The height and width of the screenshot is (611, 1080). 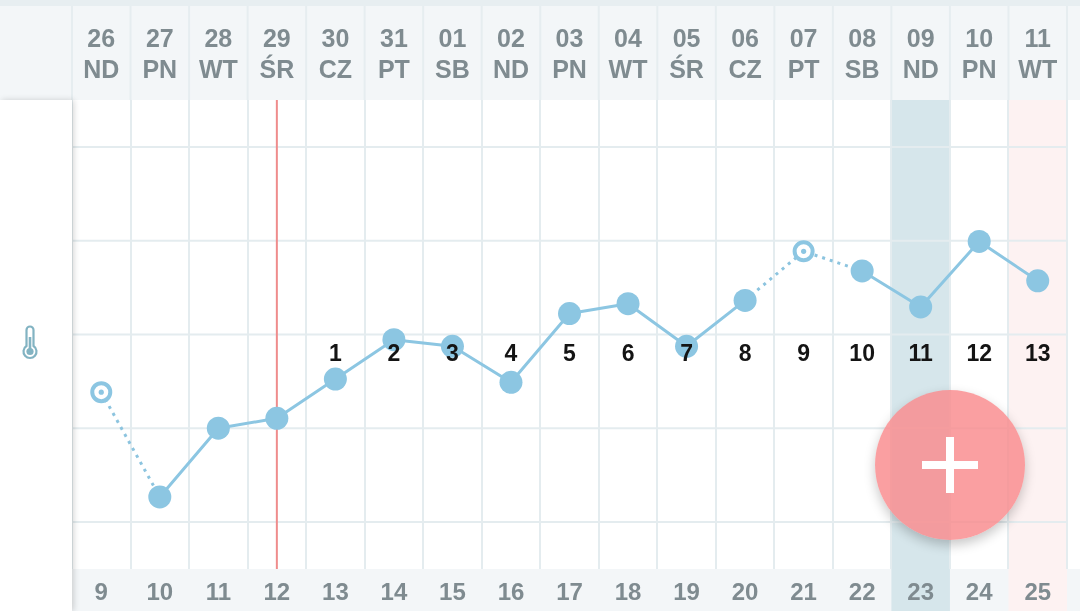 What do you see at coordinates (160, 592) in the screenshot?
I see `x2-tick-label: 10` at bounding box center [160, 592].